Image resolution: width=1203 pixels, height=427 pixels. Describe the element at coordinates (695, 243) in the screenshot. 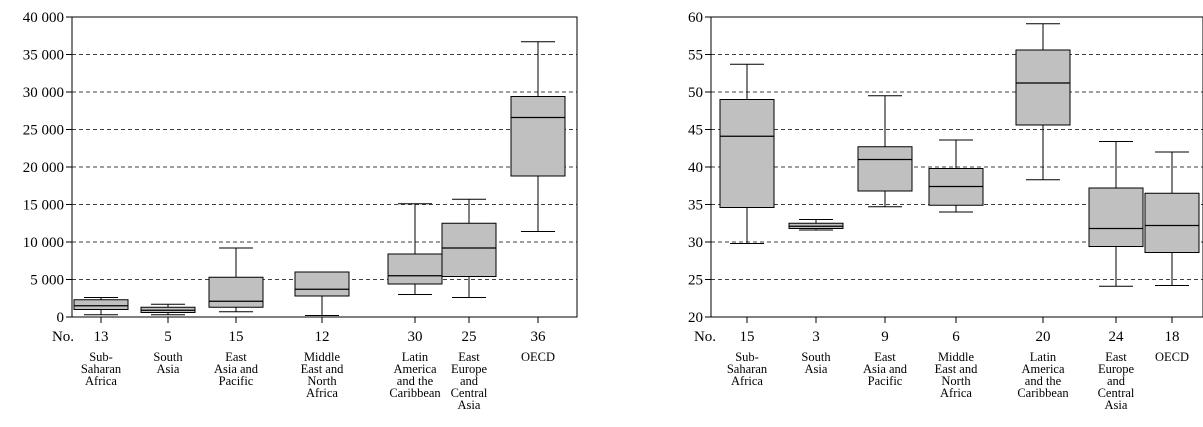

I see `y-tick-label: 30` at that location.